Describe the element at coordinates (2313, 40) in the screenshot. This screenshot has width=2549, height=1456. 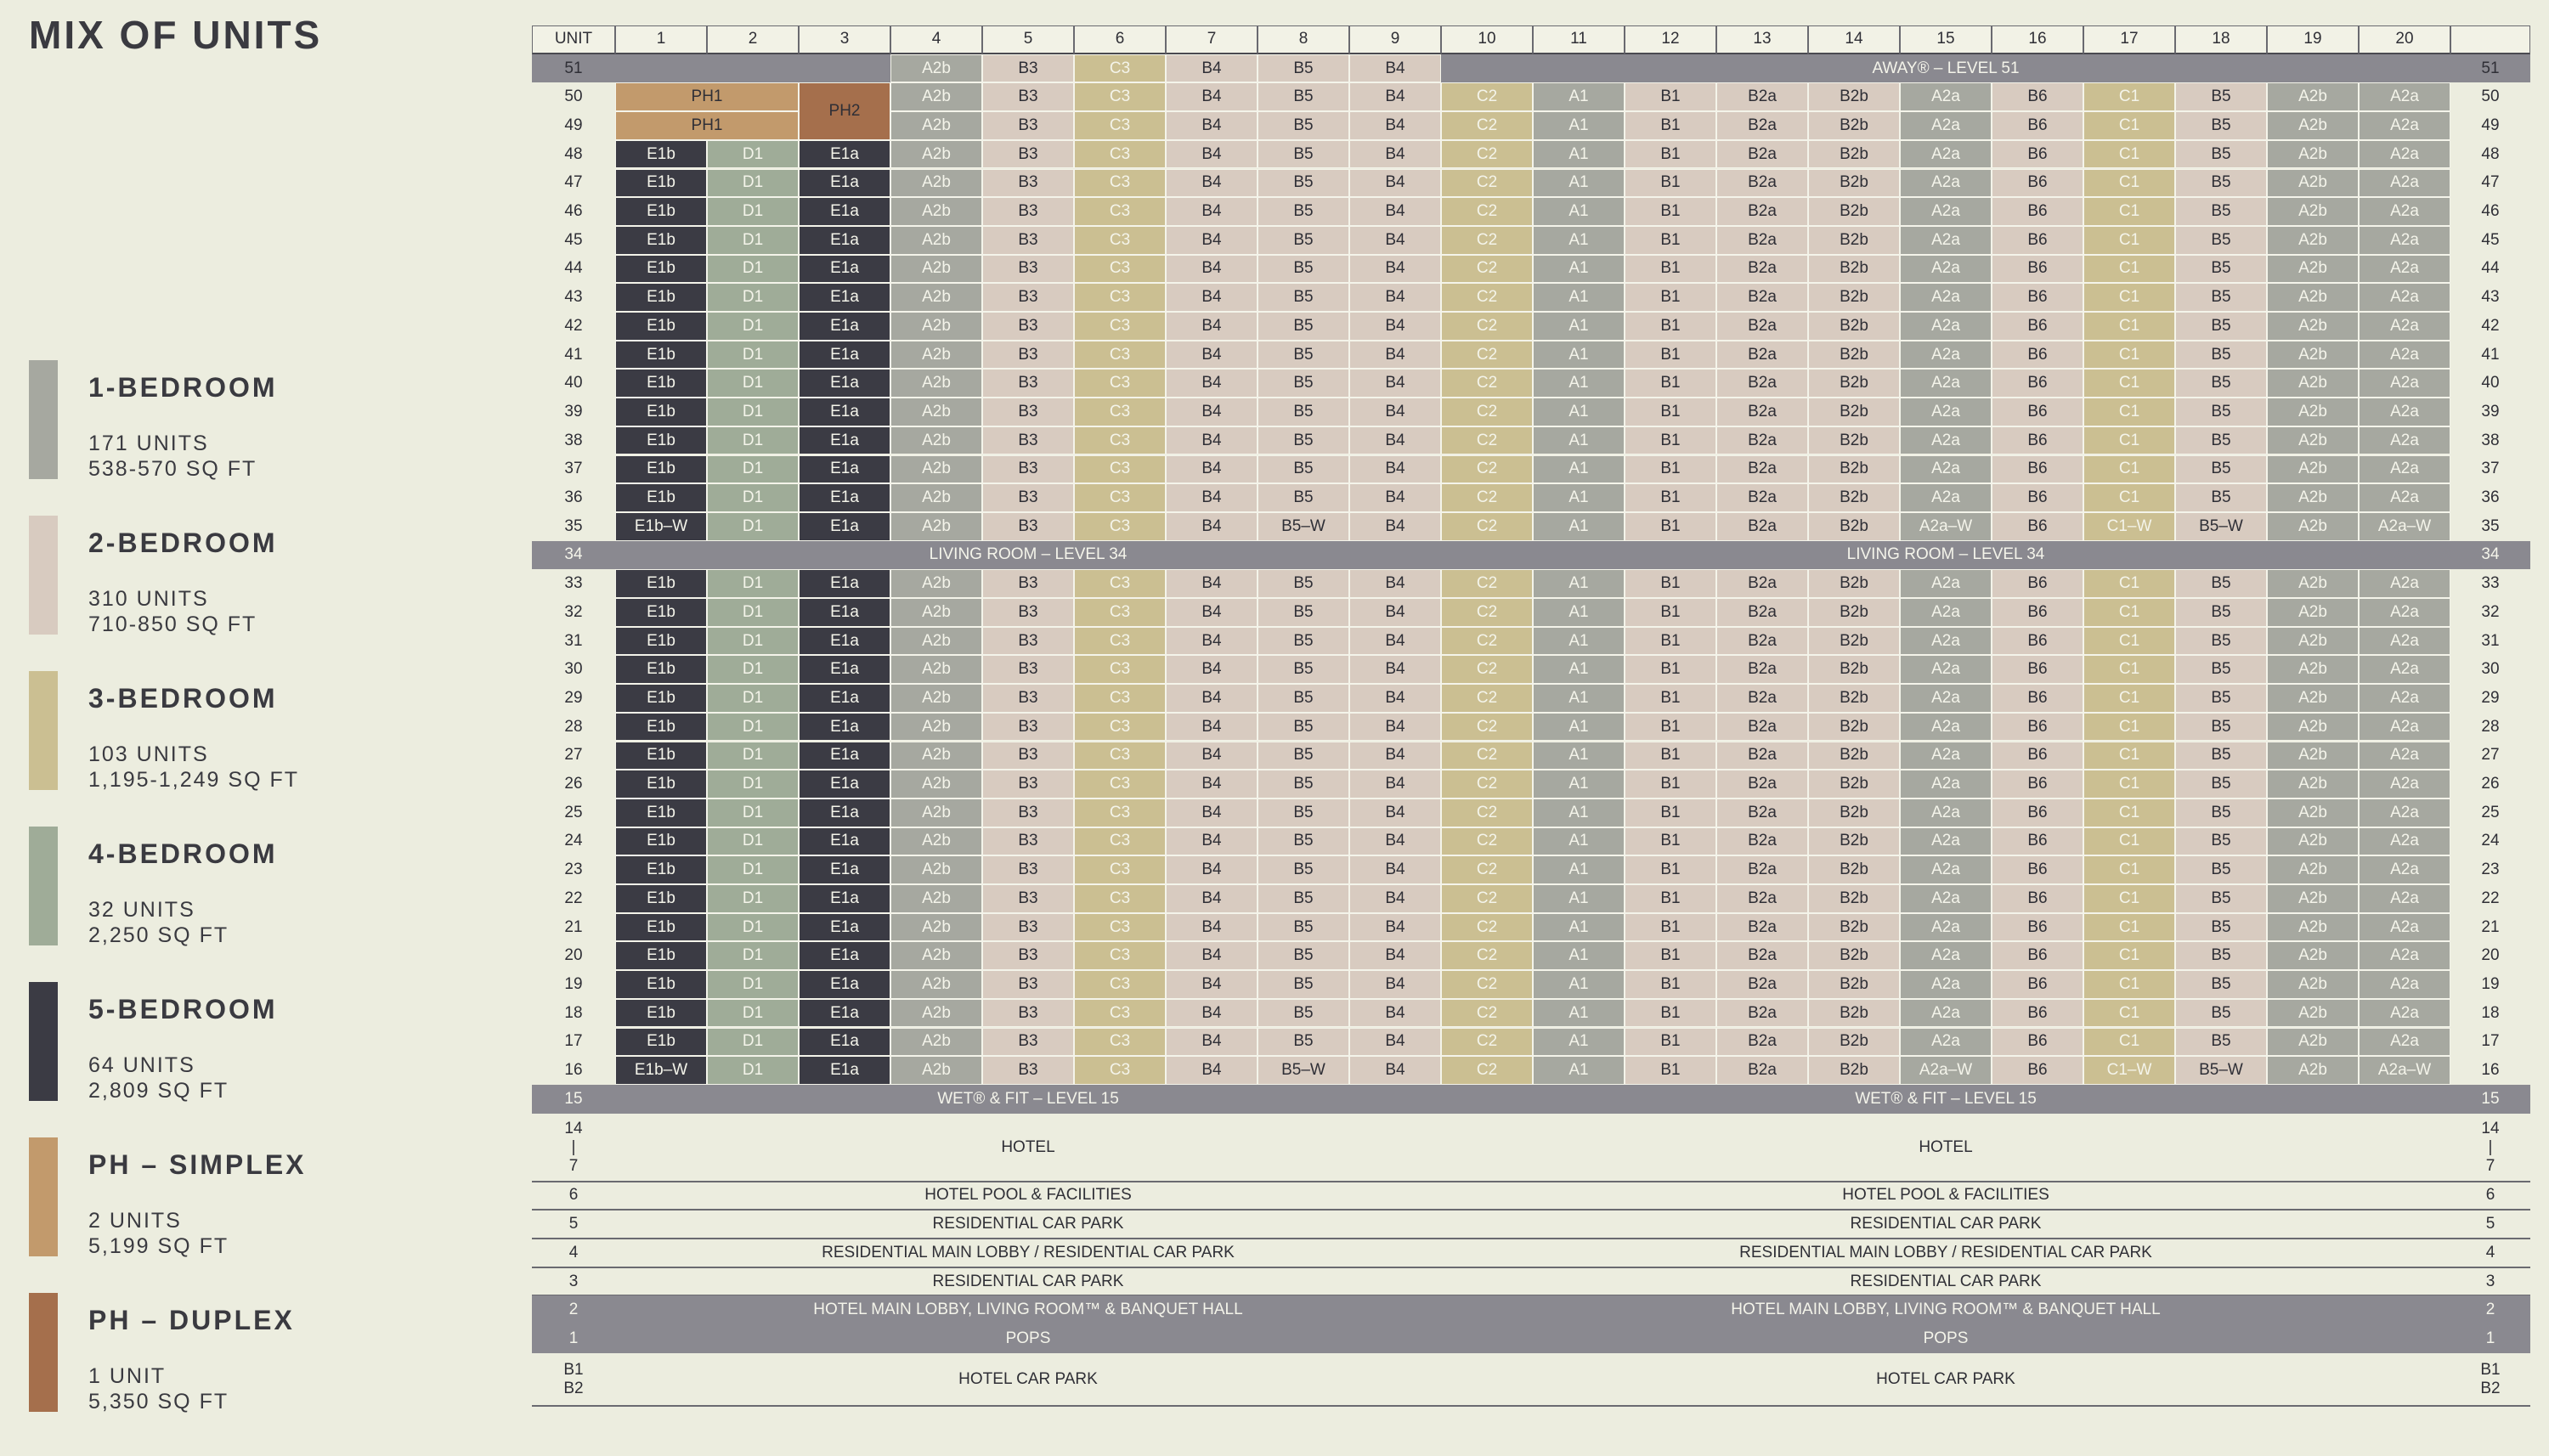
I see `column-header: 19` at that location.